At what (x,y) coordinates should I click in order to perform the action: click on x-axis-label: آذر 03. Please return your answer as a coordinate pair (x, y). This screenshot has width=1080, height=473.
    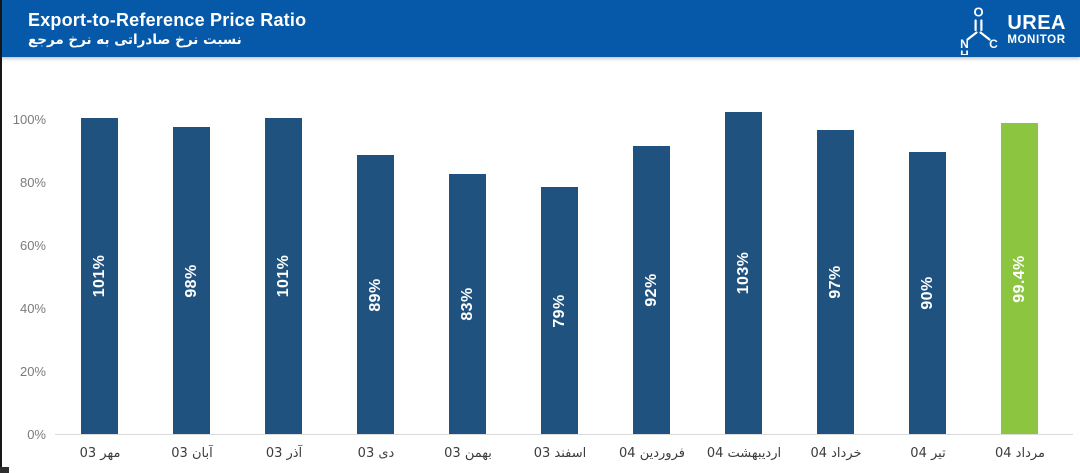
    Looking at the image, I should click on (284, 453).